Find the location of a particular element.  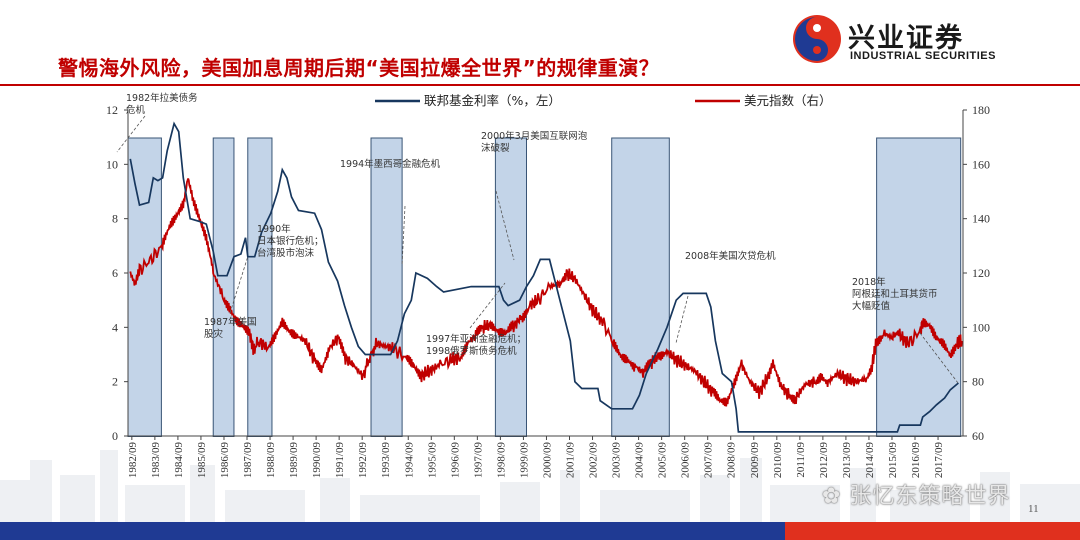

x-tick-label: 2014/09 is located at coordinates (870, 460).